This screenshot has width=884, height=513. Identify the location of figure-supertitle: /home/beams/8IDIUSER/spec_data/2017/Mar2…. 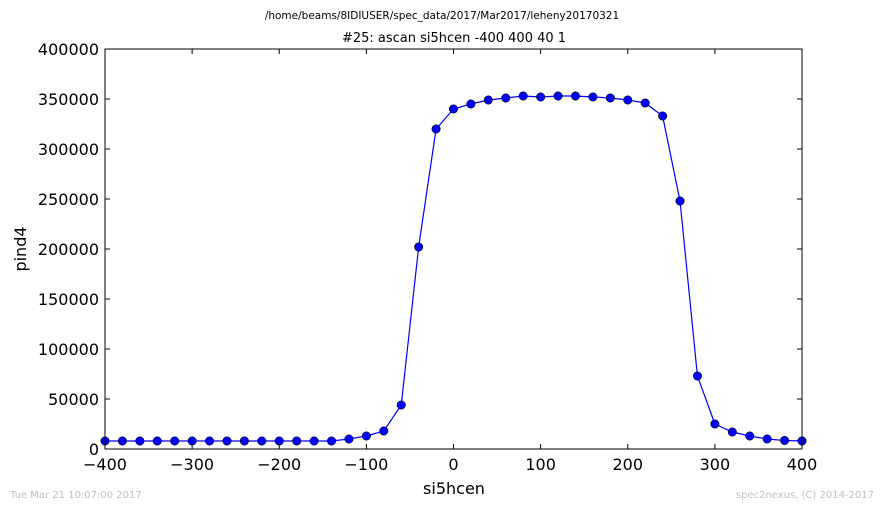
(442, 16).